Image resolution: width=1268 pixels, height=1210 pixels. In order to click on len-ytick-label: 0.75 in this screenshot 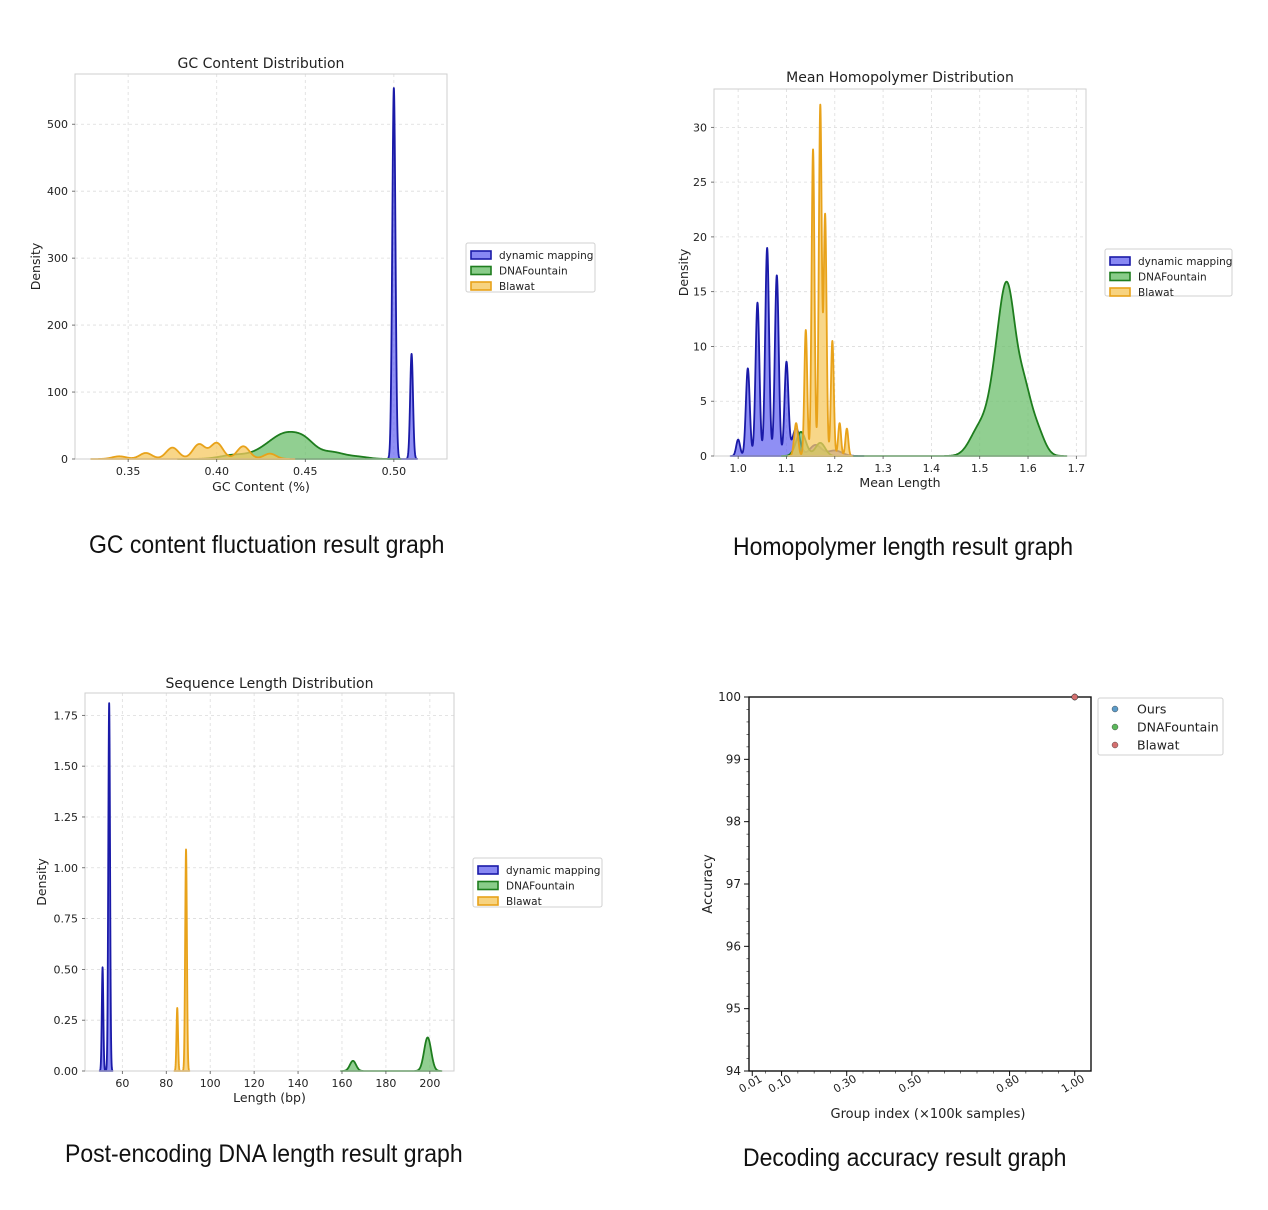, I will do `click(66, 919)`.